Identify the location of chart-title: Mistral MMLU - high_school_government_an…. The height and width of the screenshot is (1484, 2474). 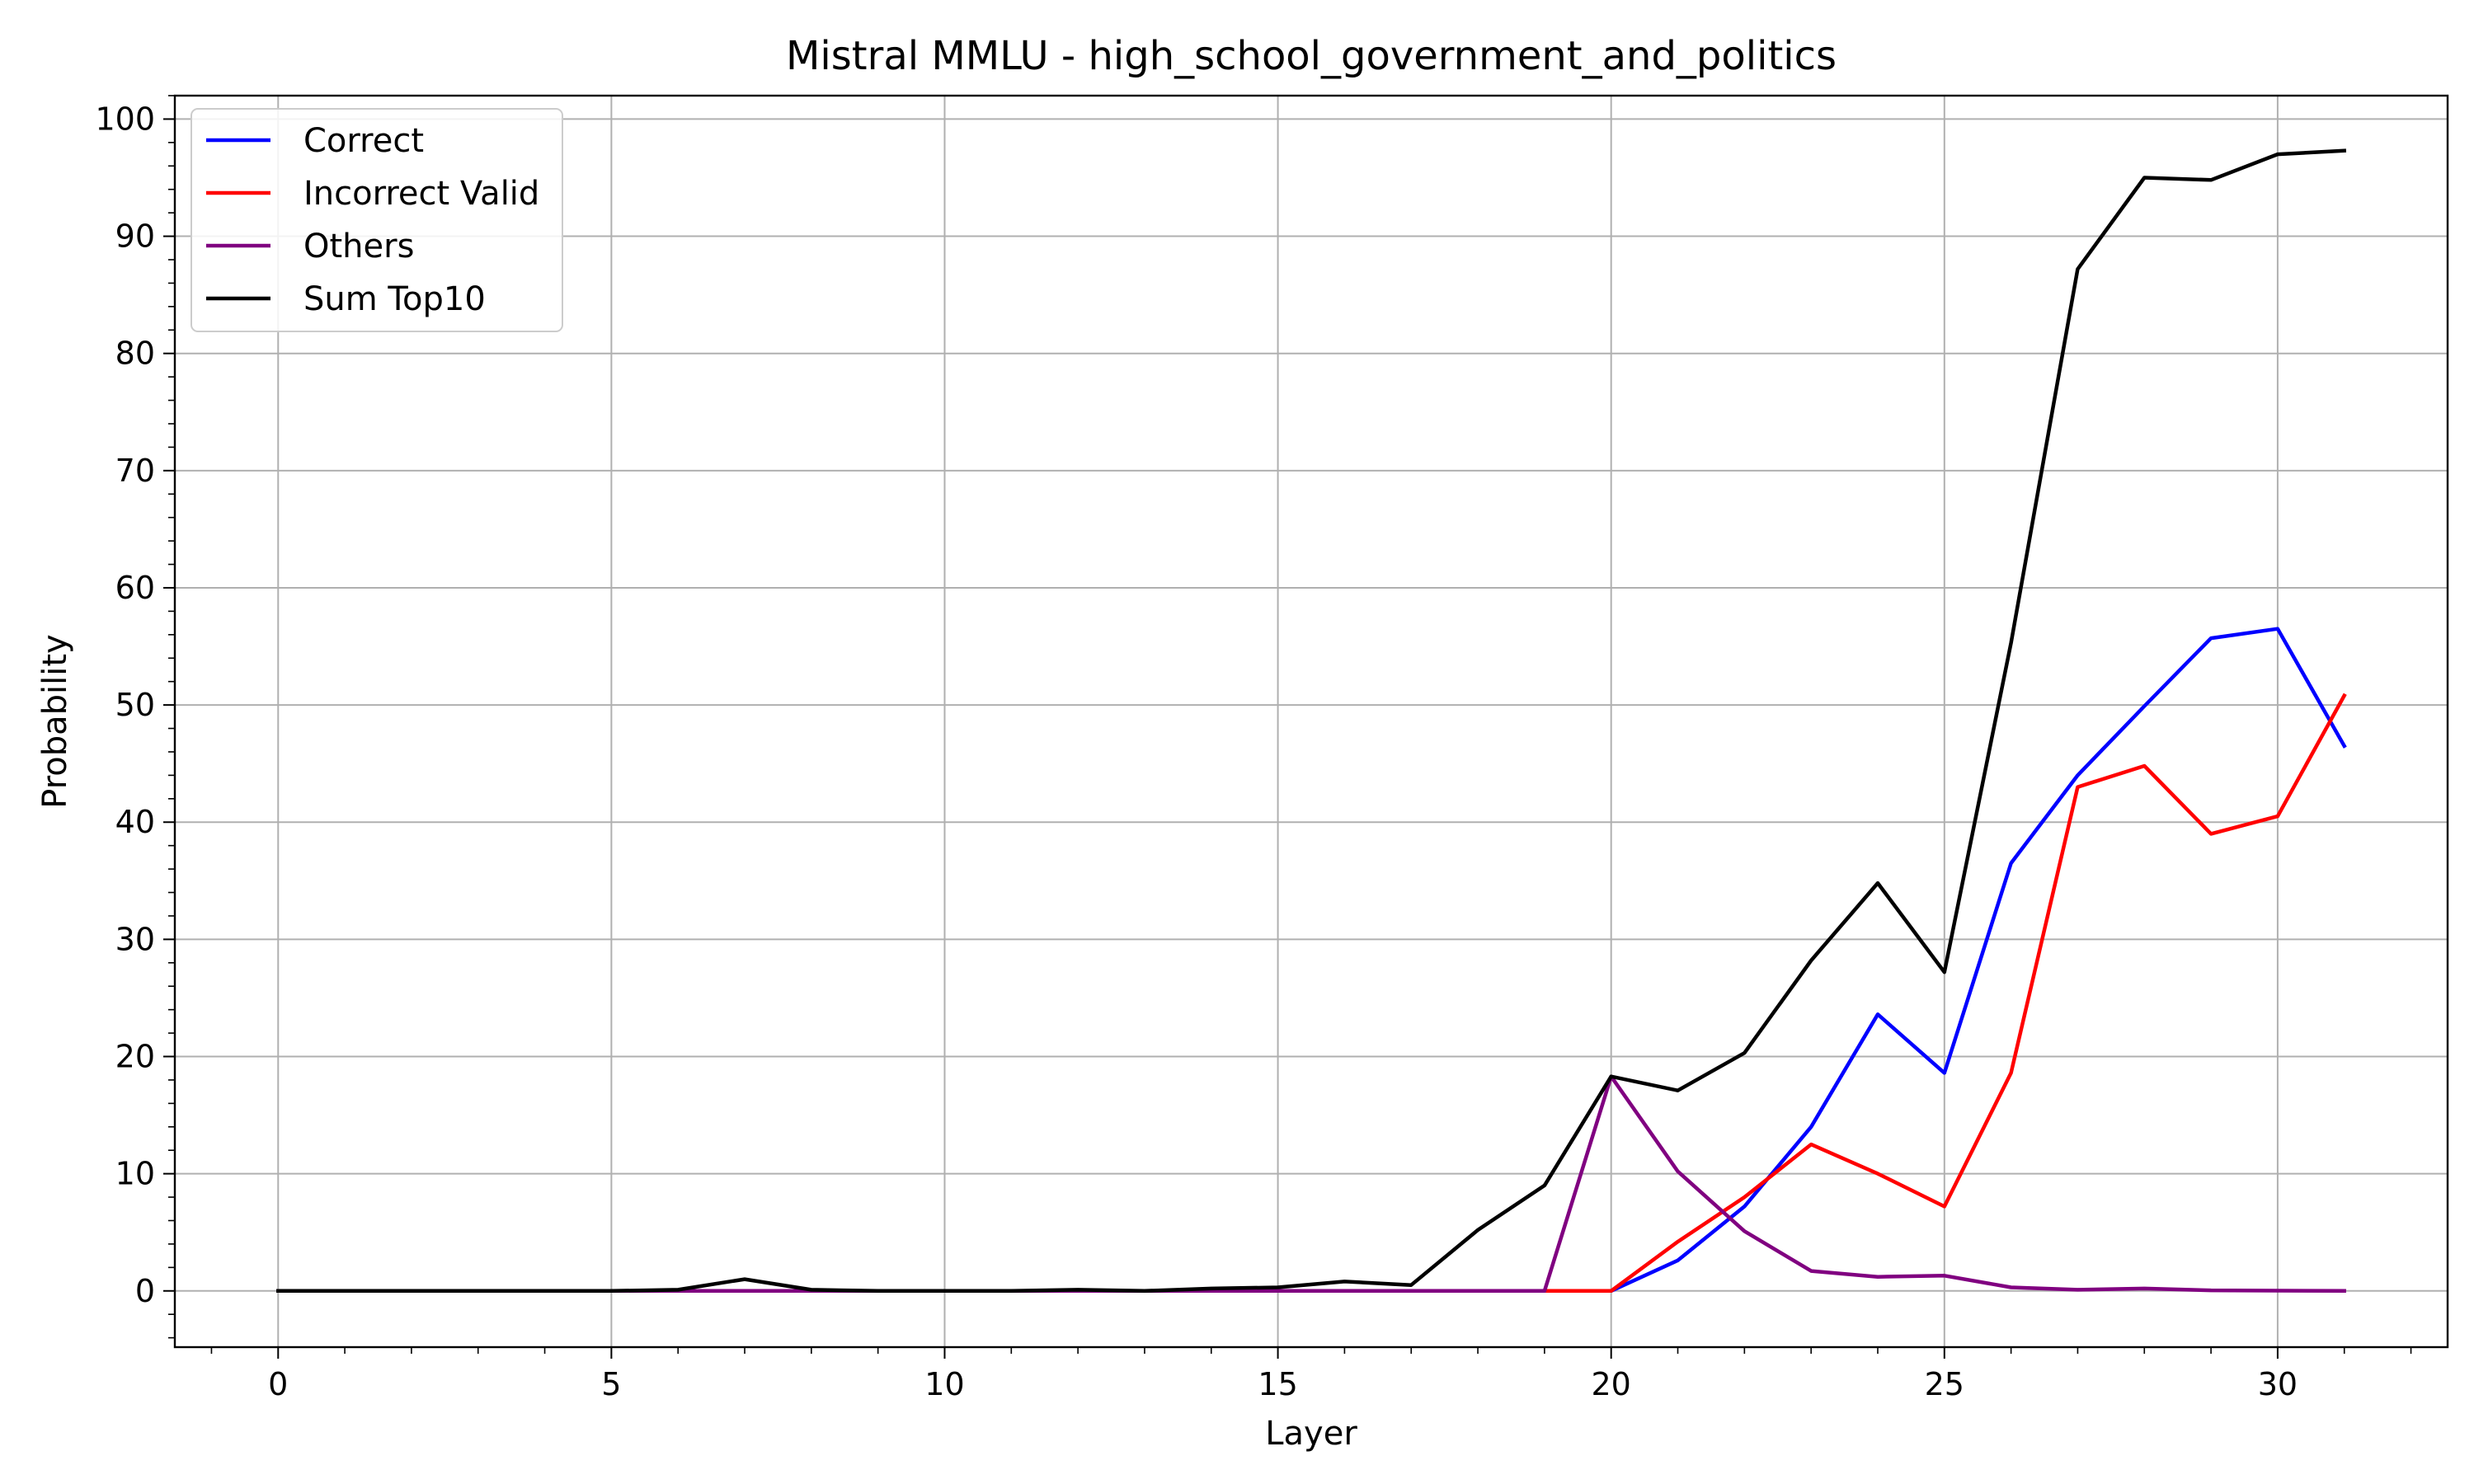
(1311, 56).